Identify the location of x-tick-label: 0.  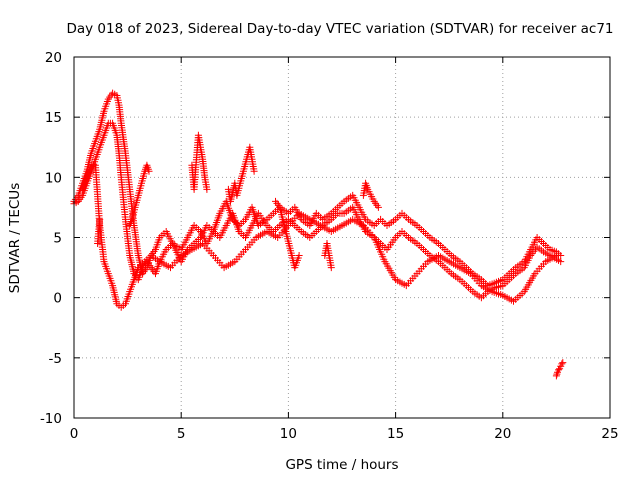
(74, 434).